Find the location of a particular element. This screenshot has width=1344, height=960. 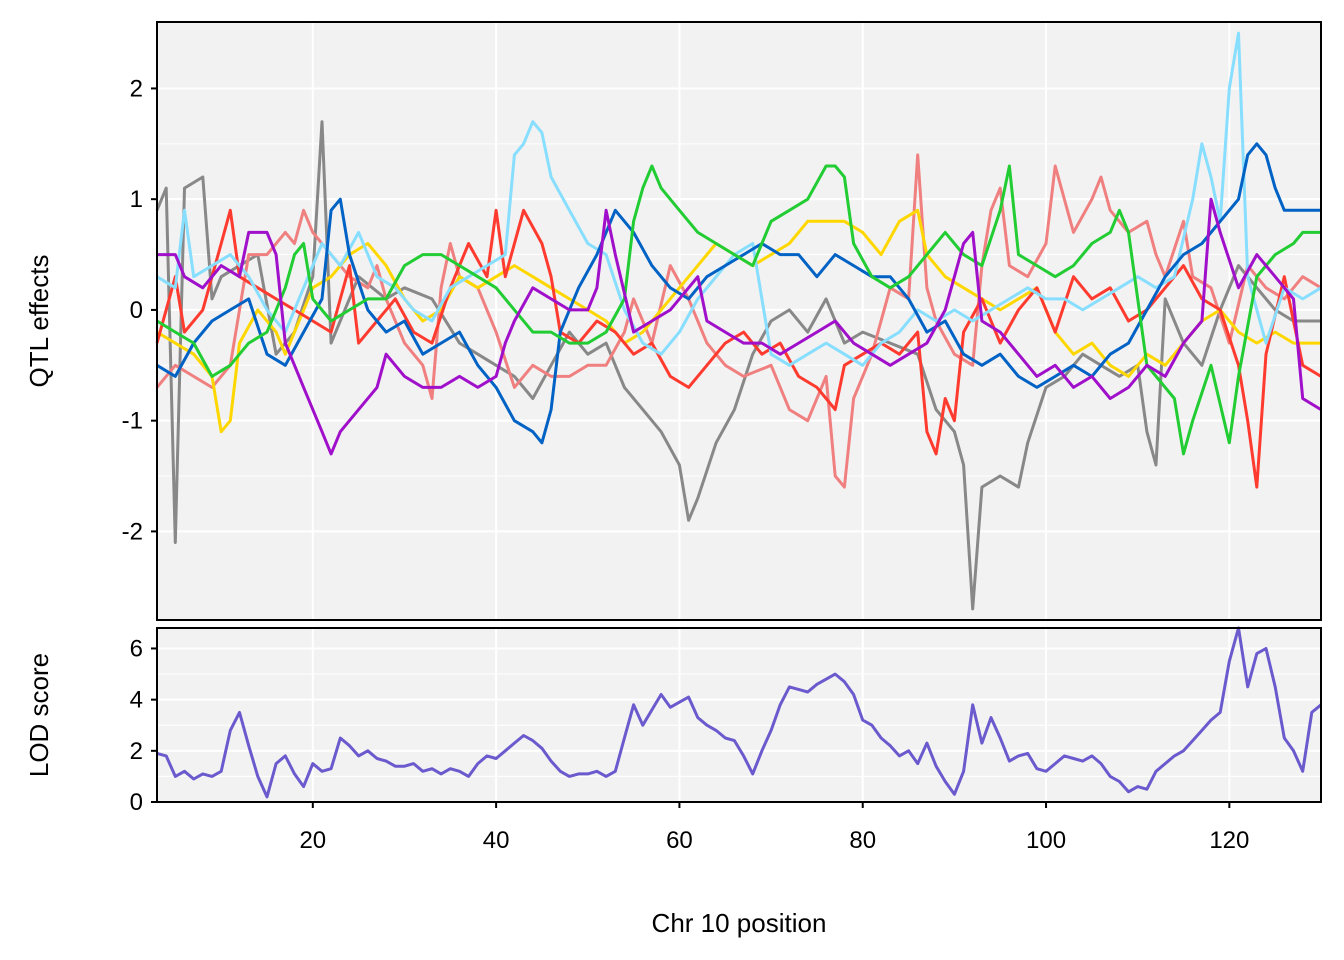

effects-y-ticks: -2 -1 0 1 2 is located at coordinates (139, 310).